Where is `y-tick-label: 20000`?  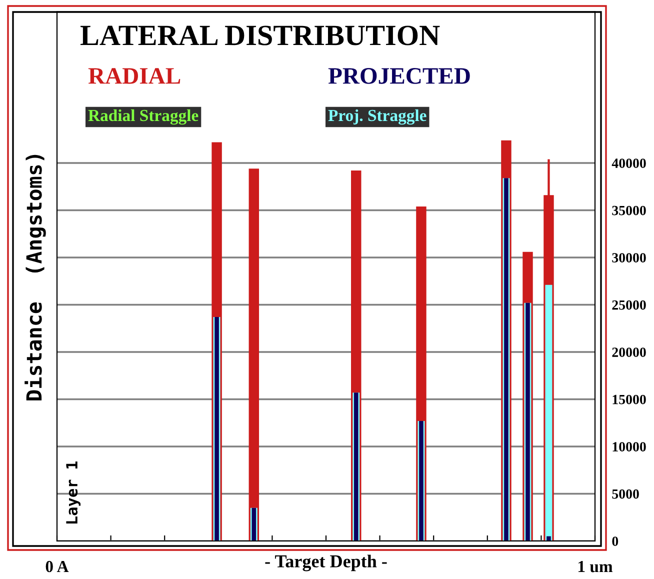 y-tick-label: 20000 is located at coordinates (629, 352).